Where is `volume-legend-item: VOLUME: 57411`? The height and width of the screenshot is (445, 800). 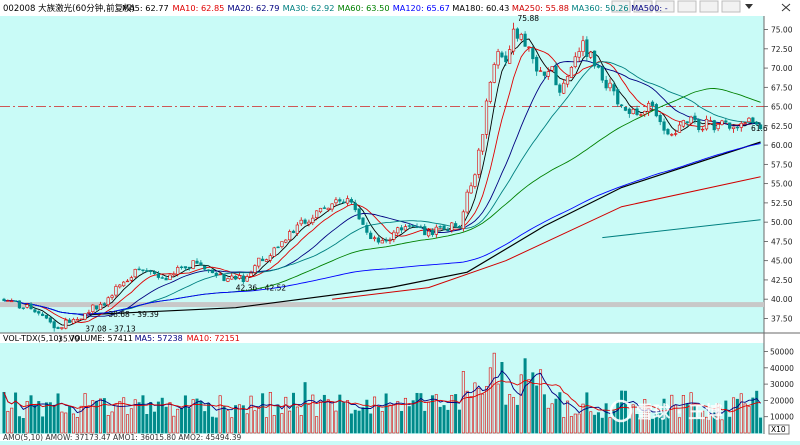
volume-legend-item: VOLUME: 57411 is located at coordinates (101, 338).